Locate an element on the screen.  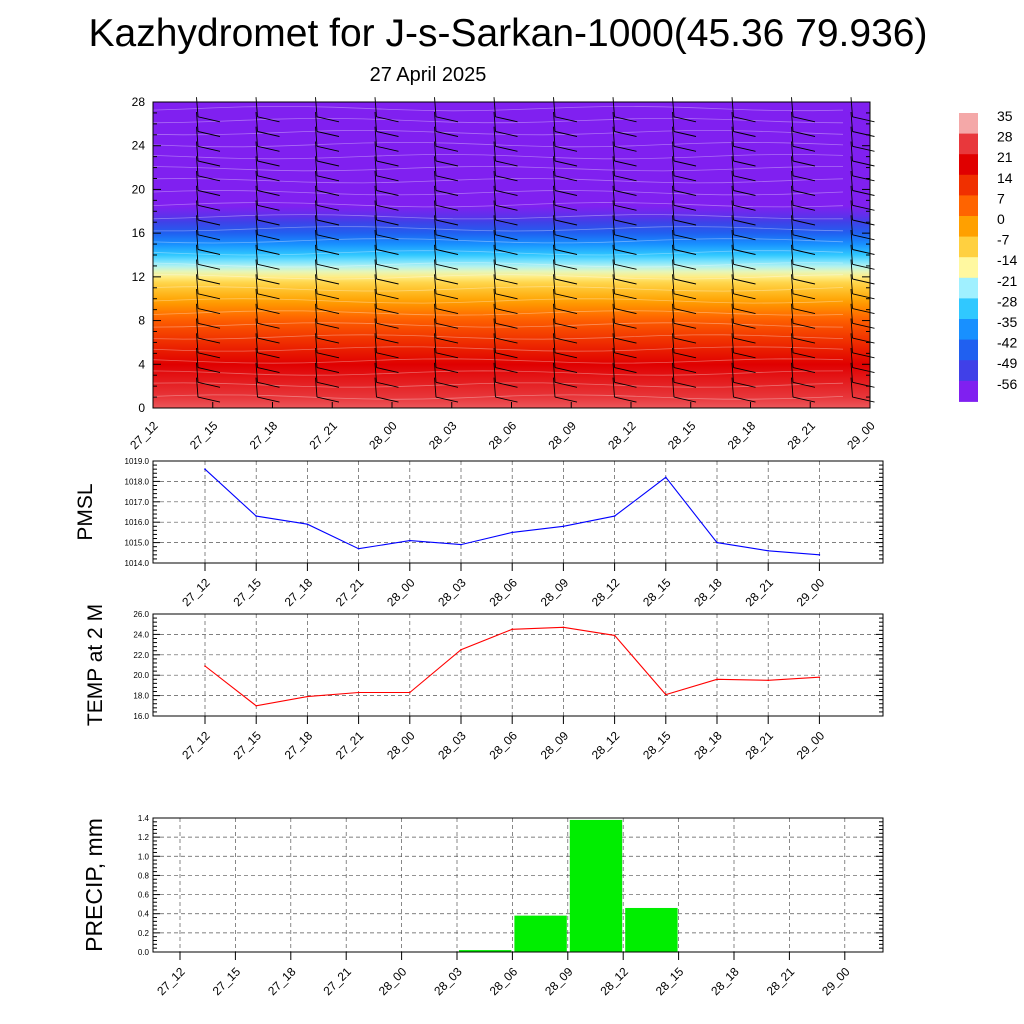
colorbar-label: -56 is located at coordinates (1007, 384).